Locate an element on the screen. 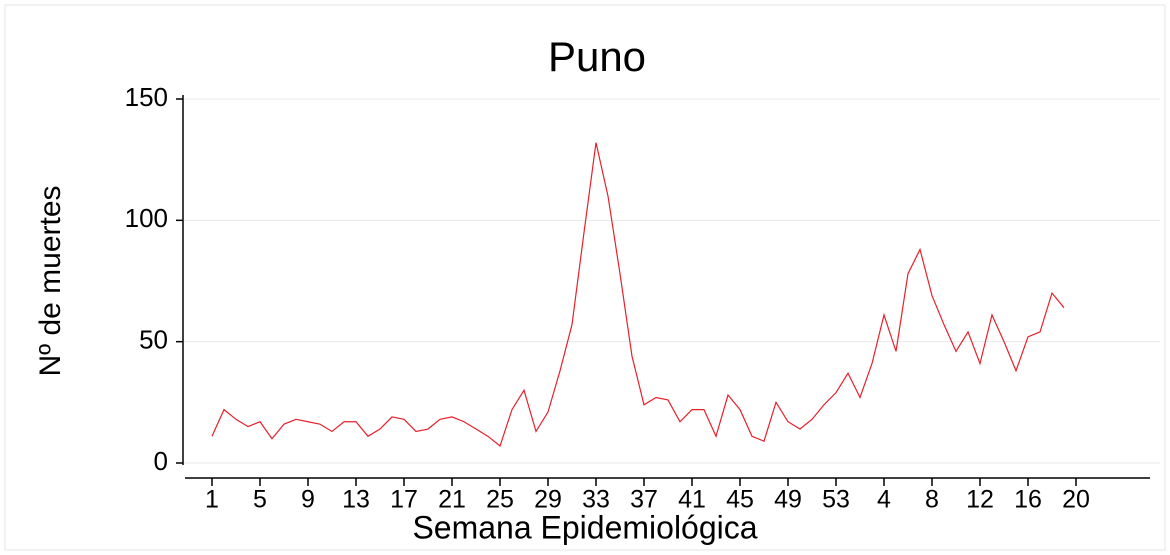  x-tick-label: 41 is located at coordinates (692, 500).